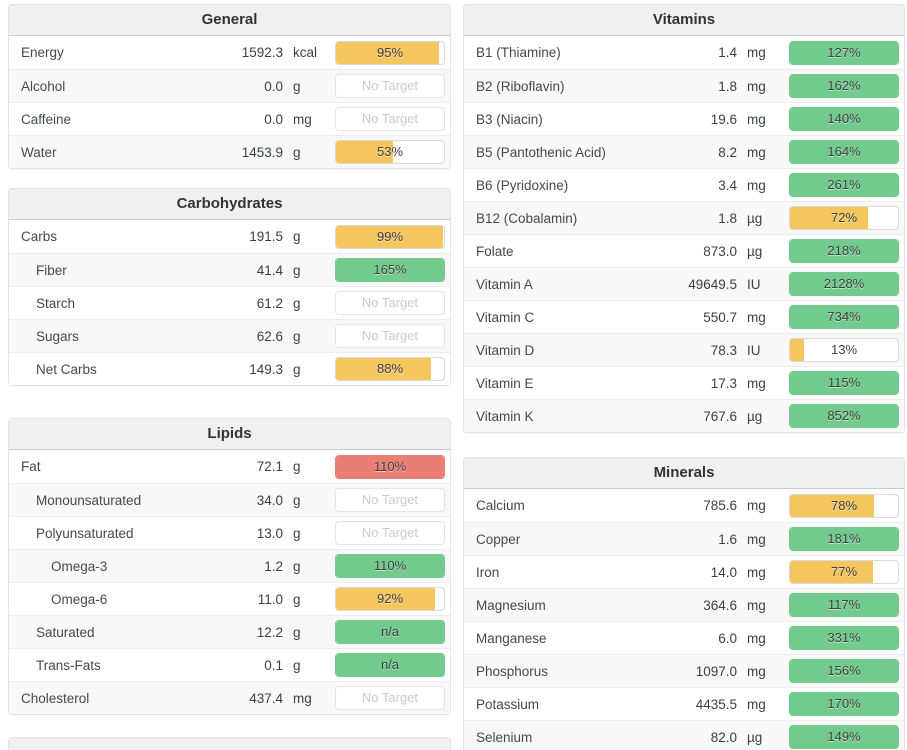  What do you see at coordinates (390, 632) in the screenshot?
I see `progress-bar: n/a` at bounding box center [390, 632].